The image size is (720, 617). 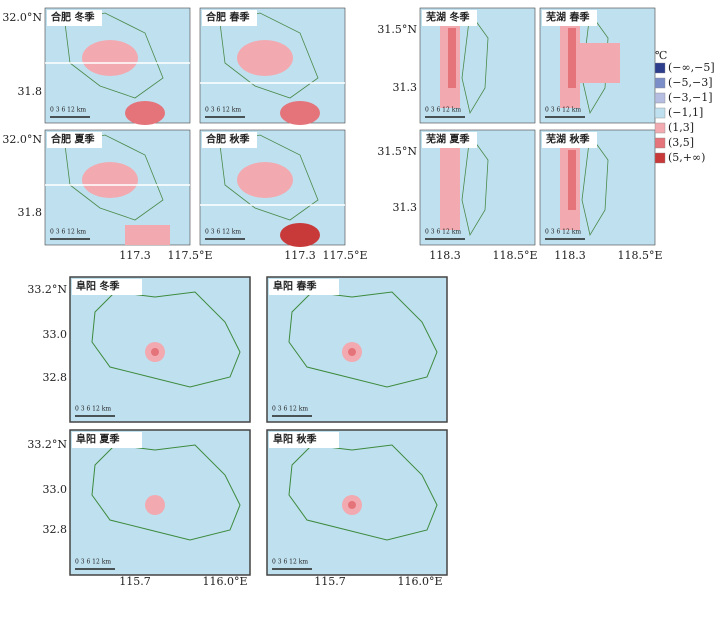 I want to click on map-panel: 合肥 冬季 0 3 6 12 km, so click(x=117, y=66).